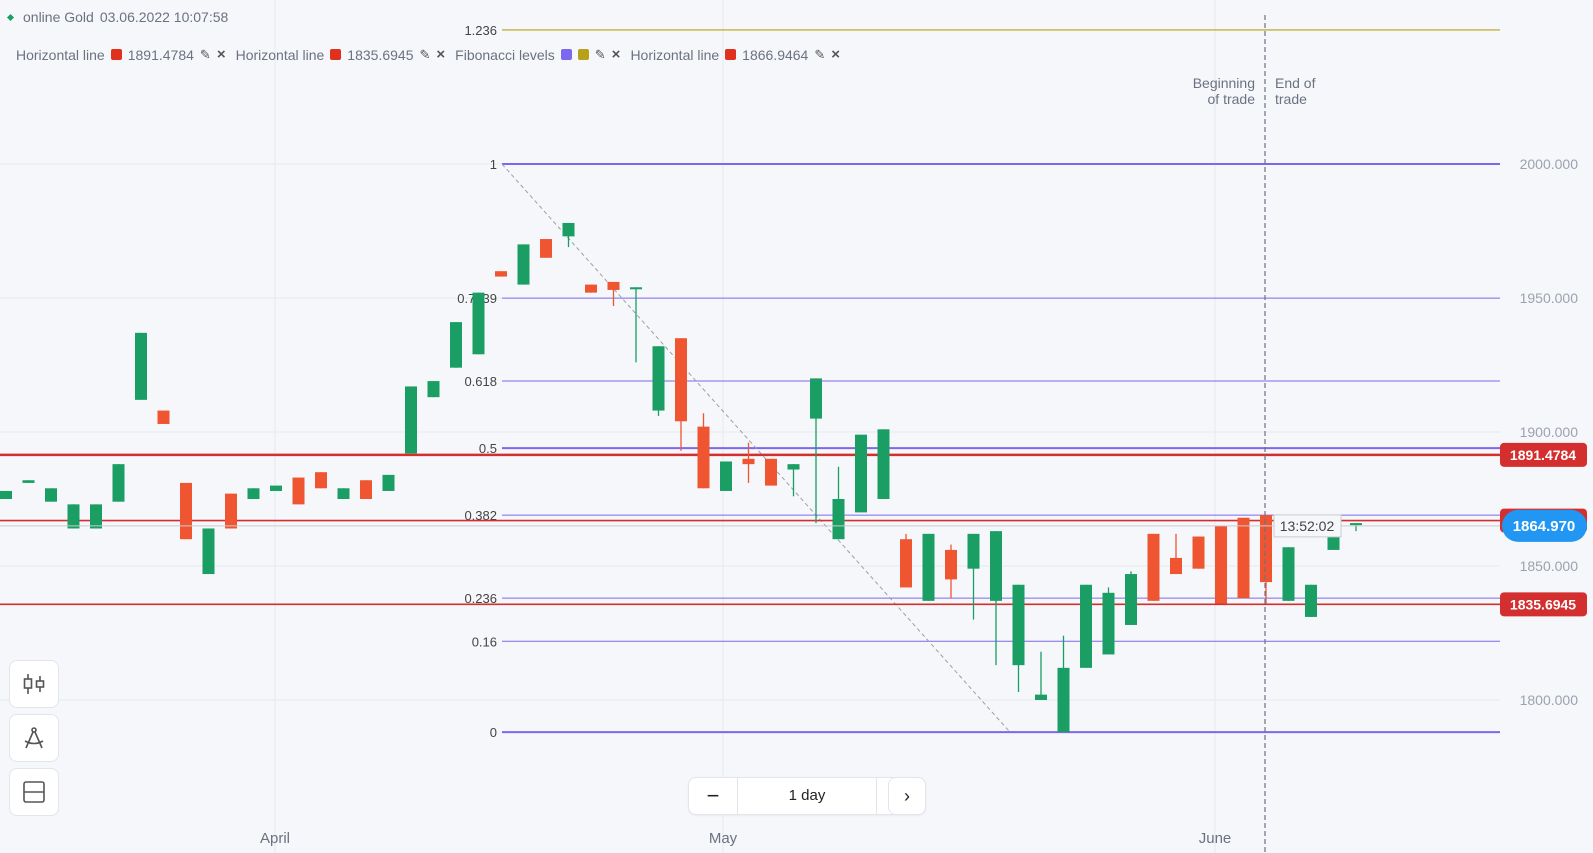 This screenshot has height=853, width=1593. What do you see at coordinates (907, 796) in the screenshot?
I see `scroll-forward-button: ›` at bounding box center [907, 796].